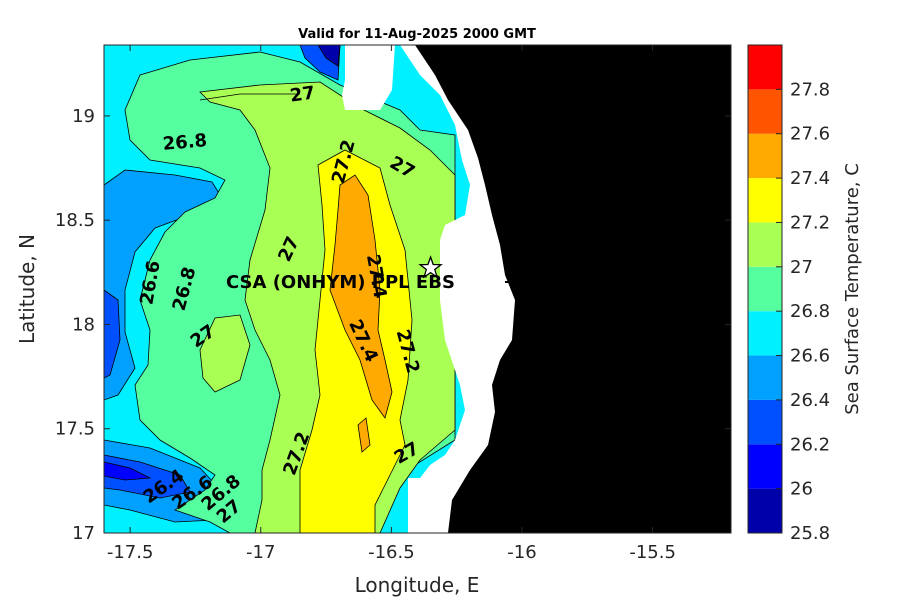 This screenshot has width=900, height=600. Describe the element at coordinates (810, 356) in the screenshot. I see `colorbar-tick-label: 26.6` at that location.